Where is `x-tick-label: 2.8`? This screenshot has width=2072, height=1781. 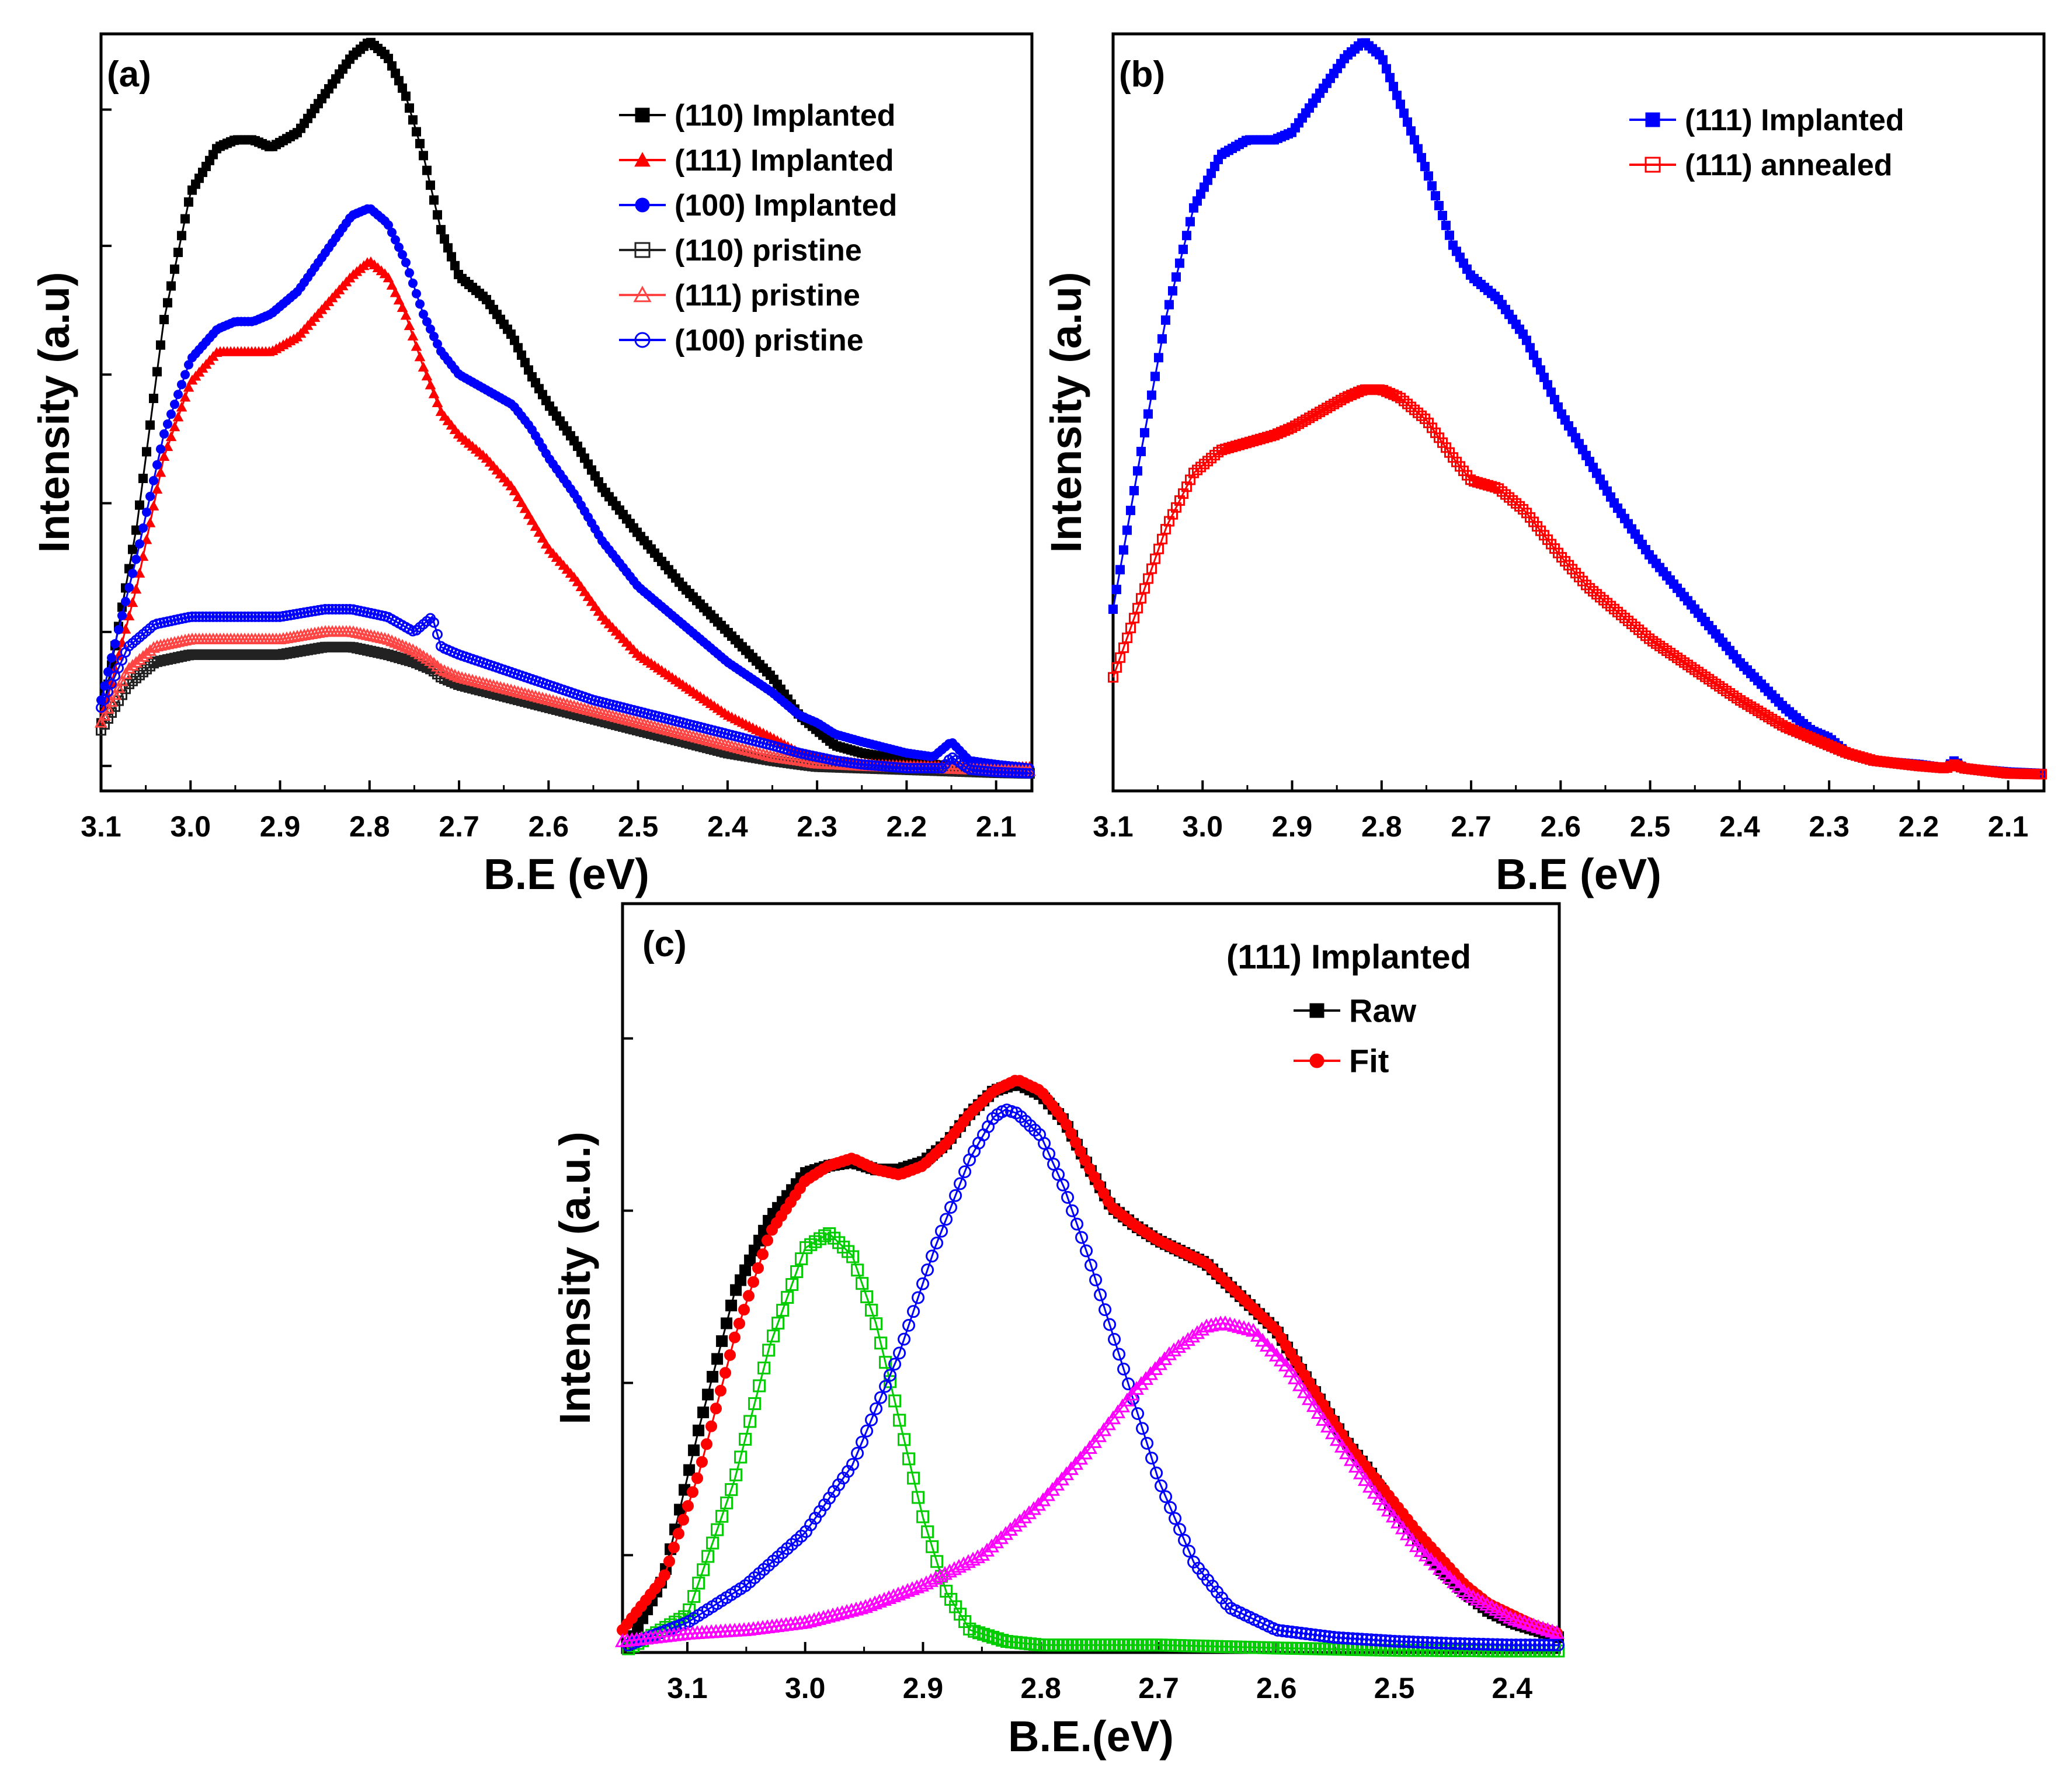 x-tick-label: 2.8 is located at coordinates (1381, 826).